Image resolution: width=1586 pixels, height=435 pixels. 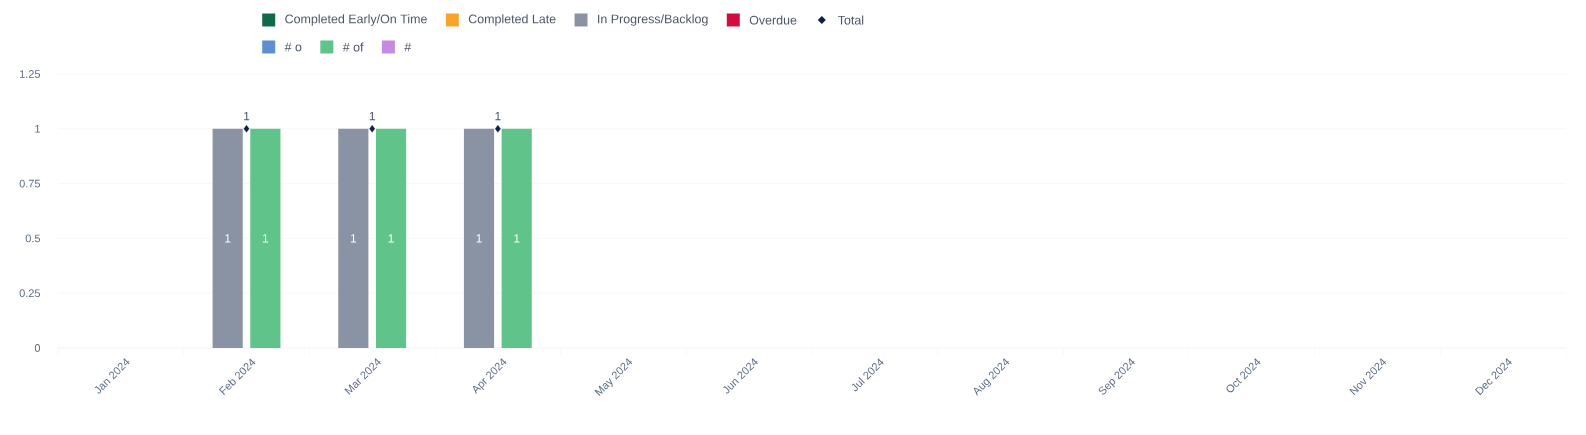 I want to click on legend-label: #, so click(x=408, y=47).